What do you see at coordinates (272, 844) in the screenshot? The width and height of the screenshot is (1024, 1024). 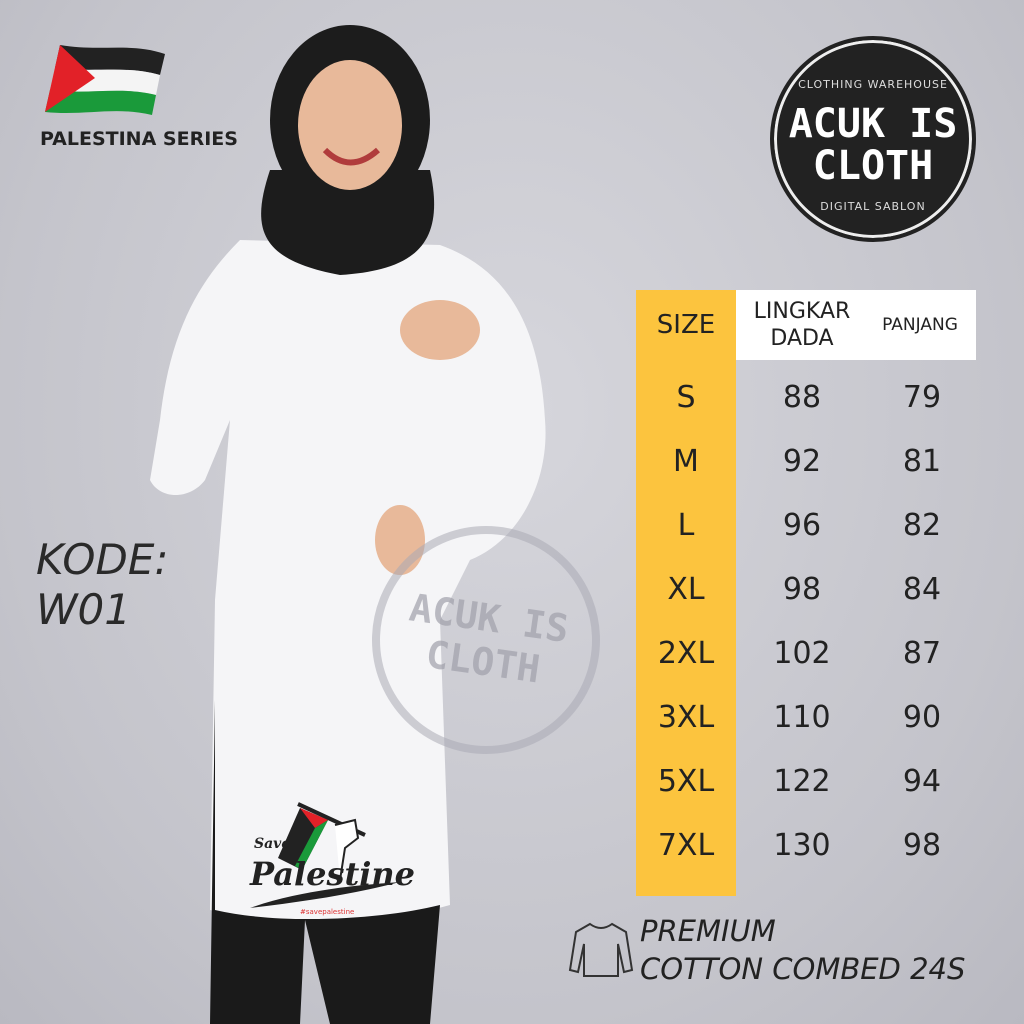 I see `print-save: Save` at bounding box center [272, 844].